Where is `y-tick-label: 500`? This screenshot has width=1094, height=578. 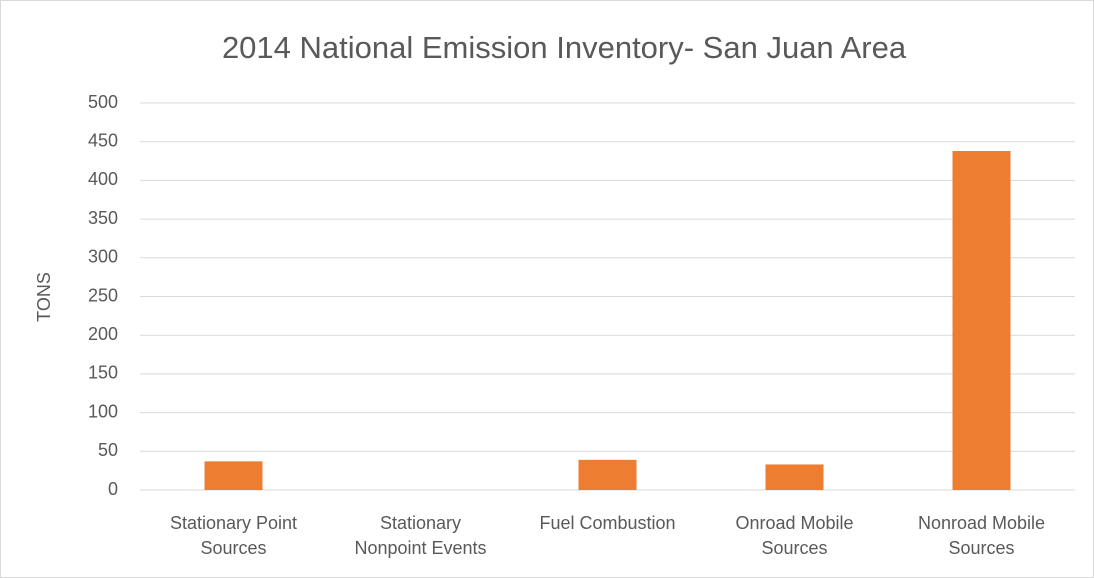 y-tick-label: 500 is located at coordinates (103, 102).